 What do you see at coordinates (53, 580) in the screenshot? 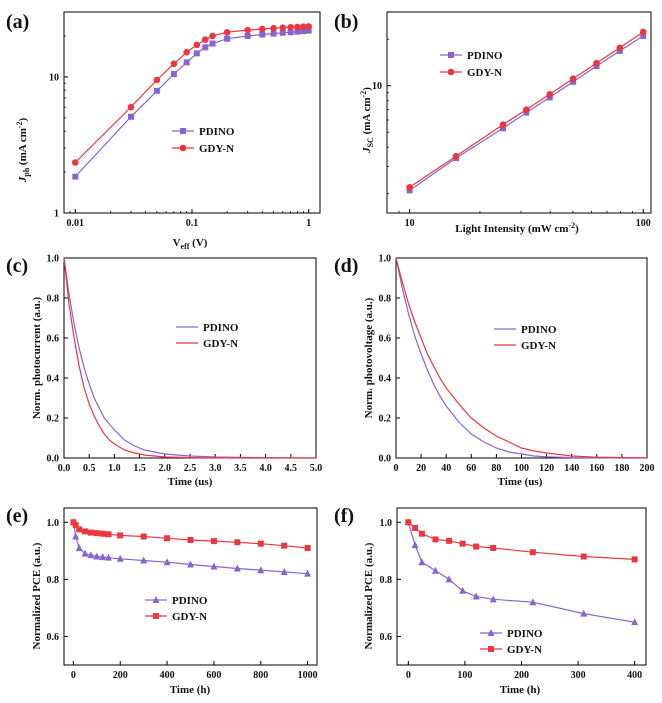
I see `panel-e-ytick-label: 0.8` at bounding box center [53, 580].